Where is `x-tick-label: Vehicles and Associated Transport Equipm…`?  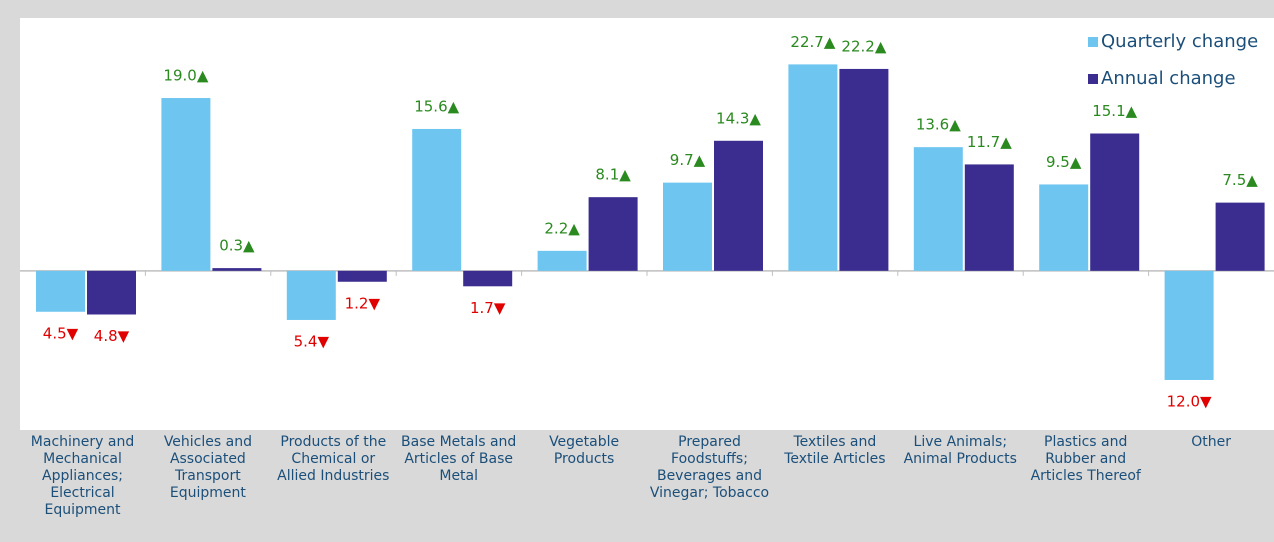
x-tick-label: Vehicles and Associated Transport Equipm… is located at coordinates (207, 467).